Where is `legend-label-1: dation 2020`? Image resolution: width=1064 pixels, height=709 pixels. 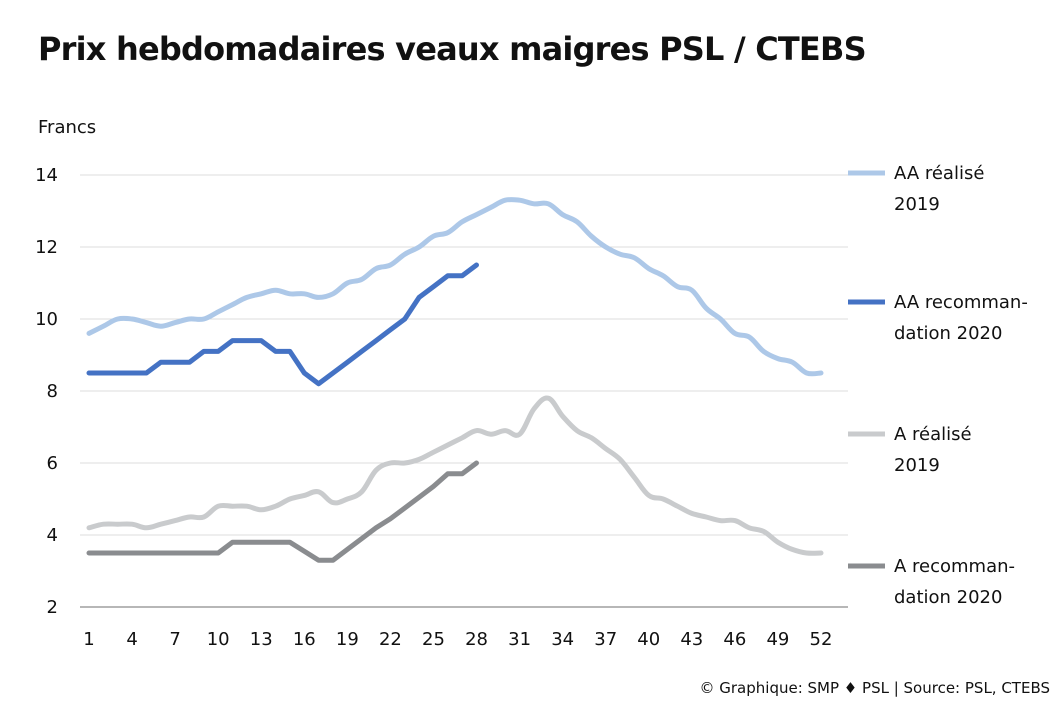
legend-label-1: dation 2020 is located at coordinates (948, 333).